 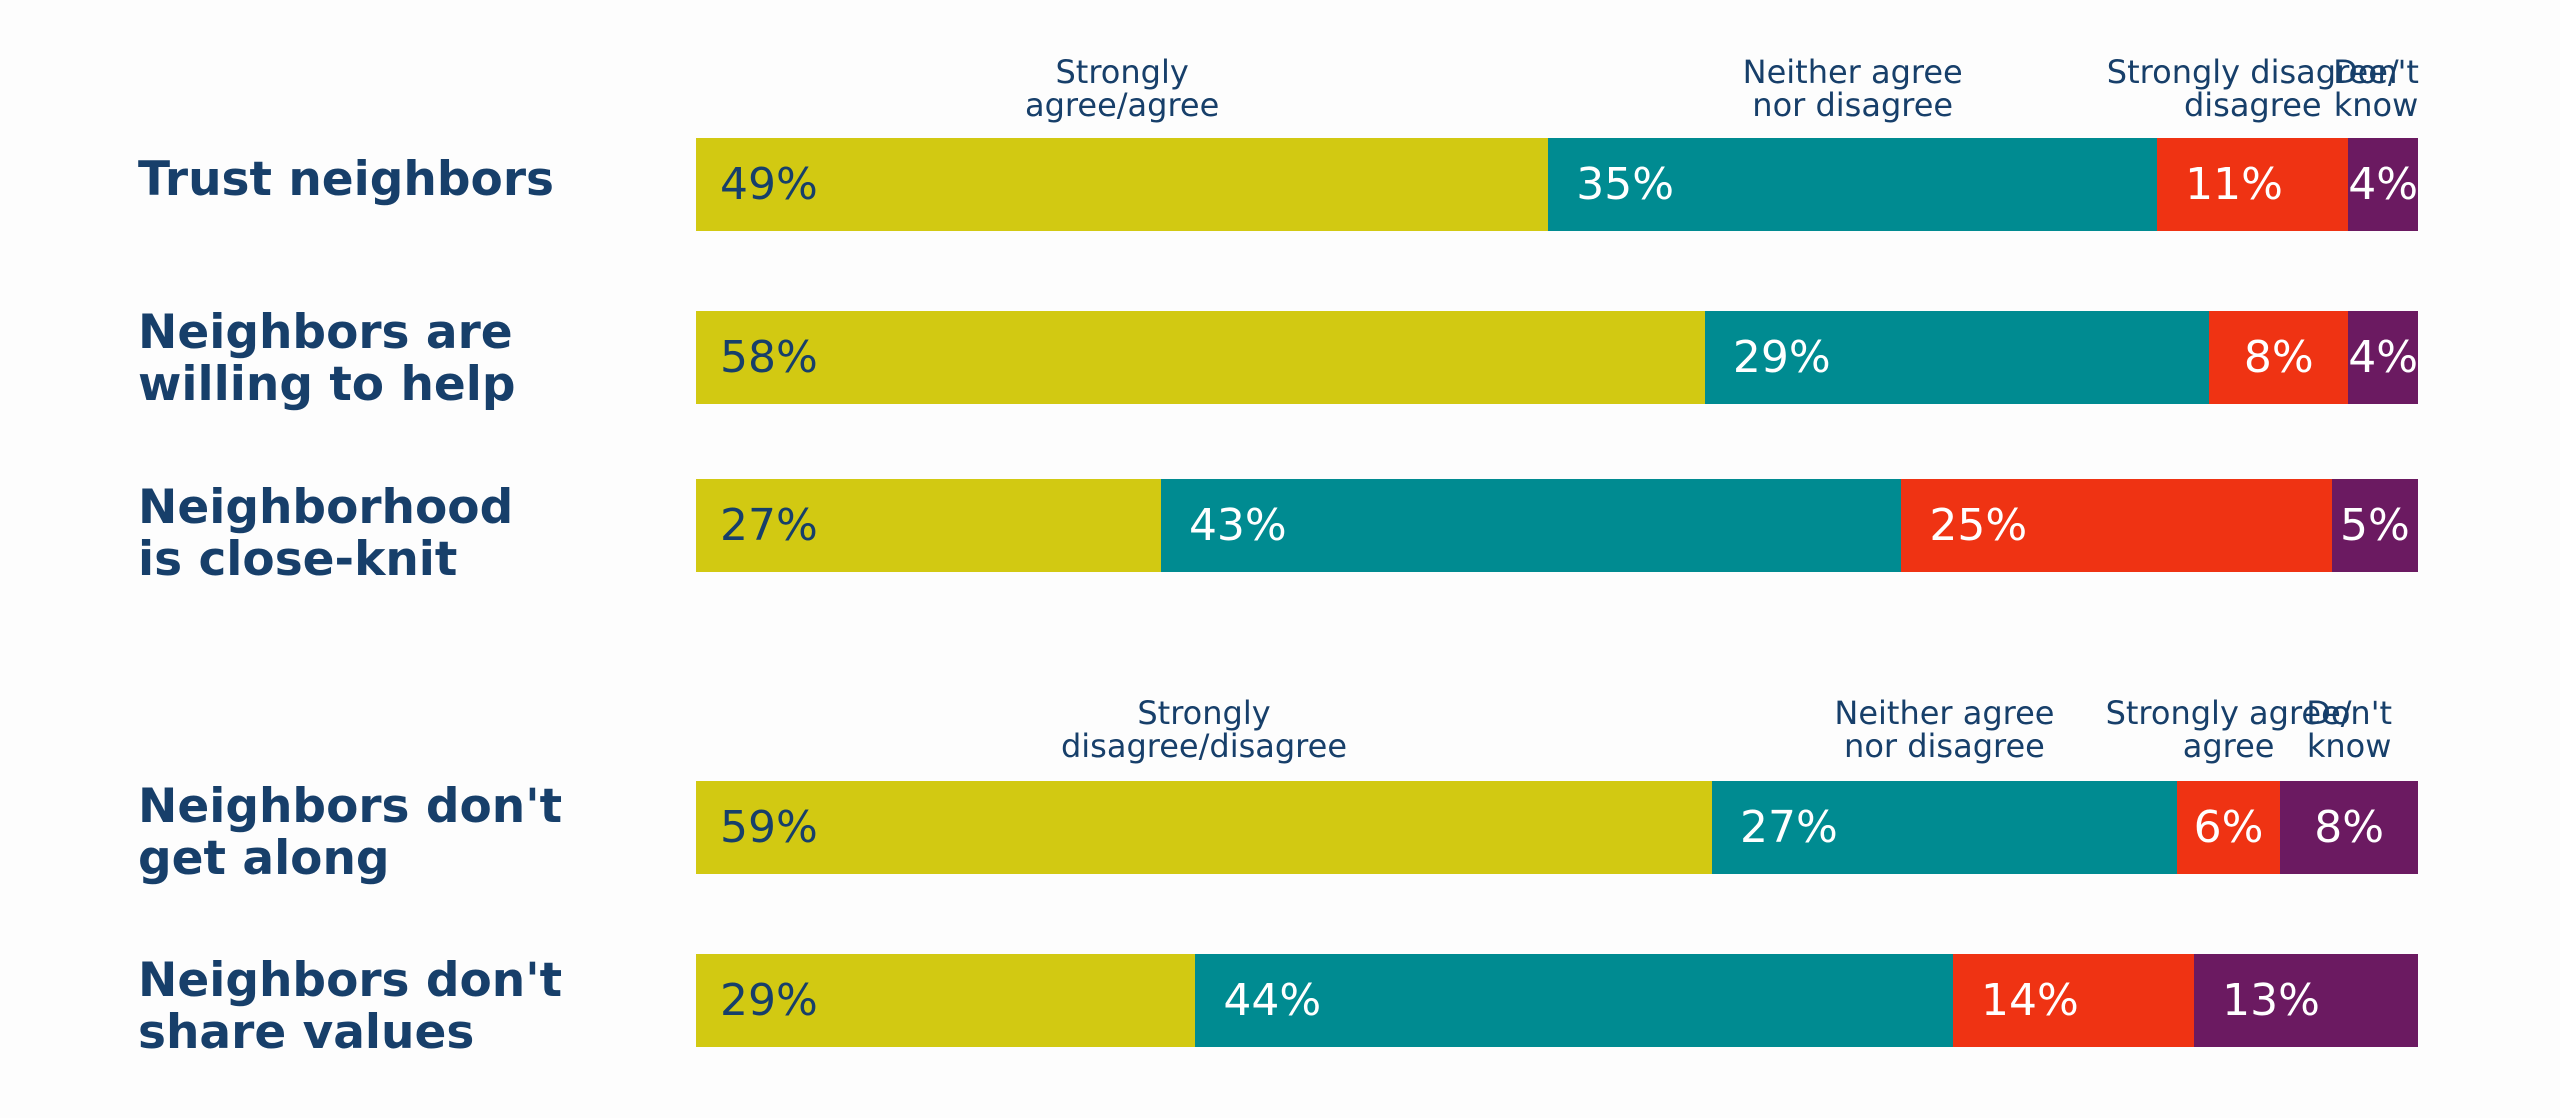 What do you see at coordinates (2228, 729) in the screenshot?
I see `column-header: Strongly agree/ agree` at bounding box center [2228, 729].